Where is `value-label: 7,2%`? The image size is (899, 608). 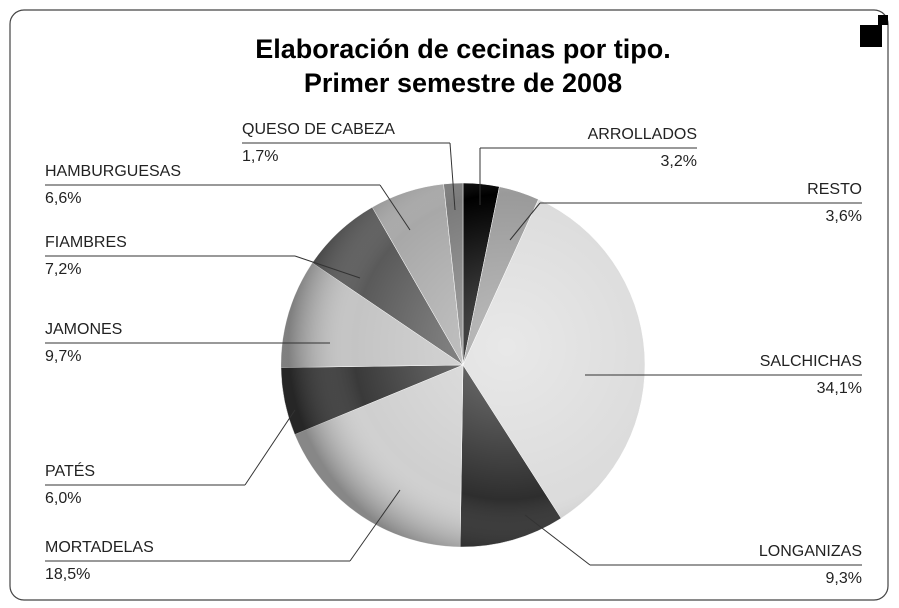 value-label: 7,2% is located at coordinates (63, 269).